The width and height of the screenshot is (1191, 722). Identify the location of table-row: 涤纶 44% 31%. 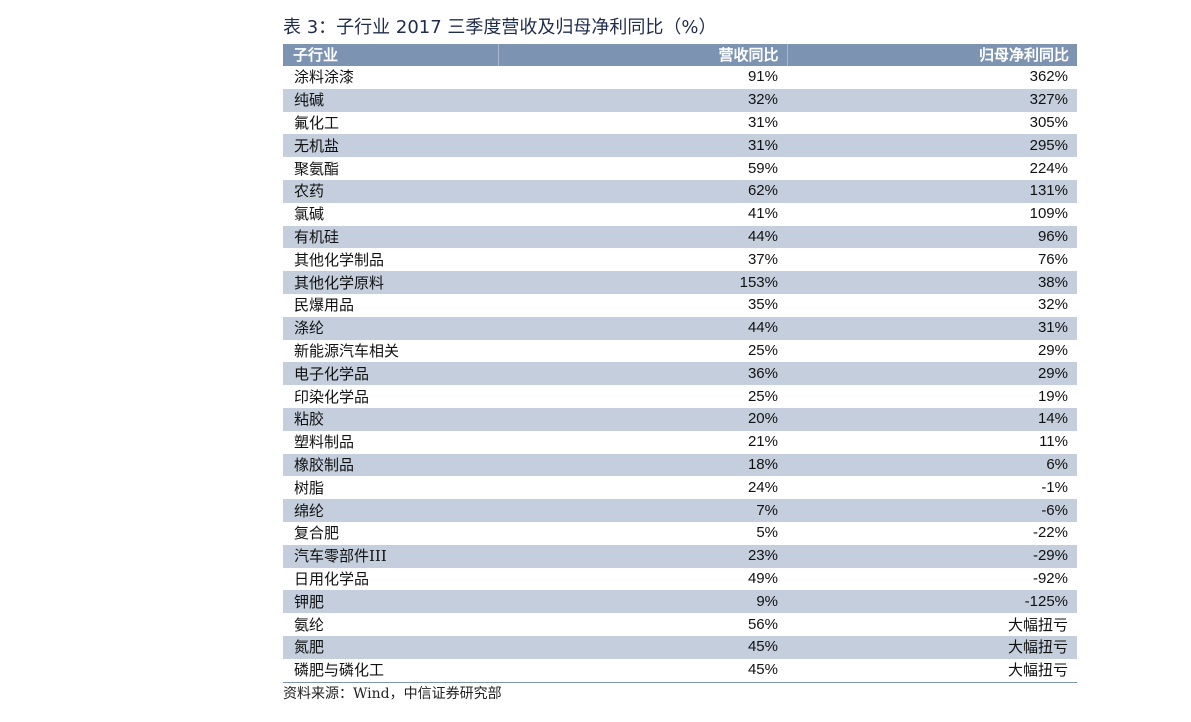
(680, 328).